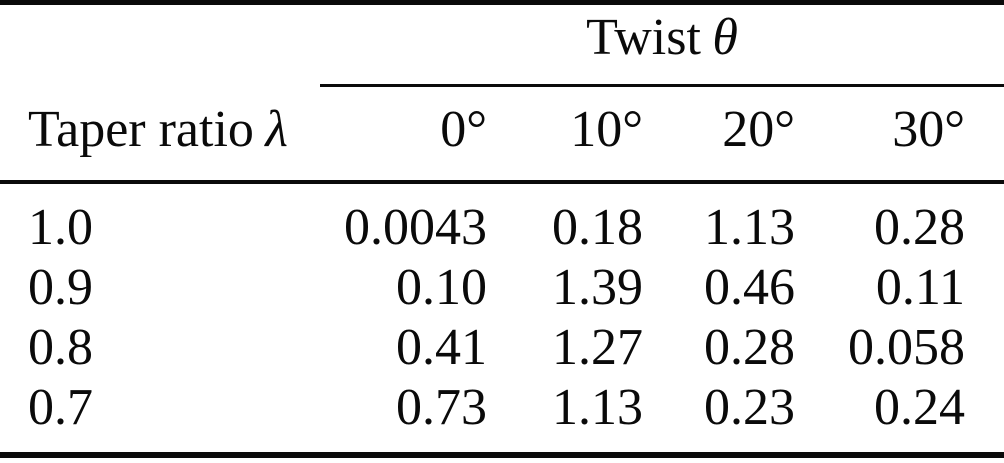  Describe the element at coordinates (60, 407) in the screenshot. I see `row-label: 0.7` at that location.